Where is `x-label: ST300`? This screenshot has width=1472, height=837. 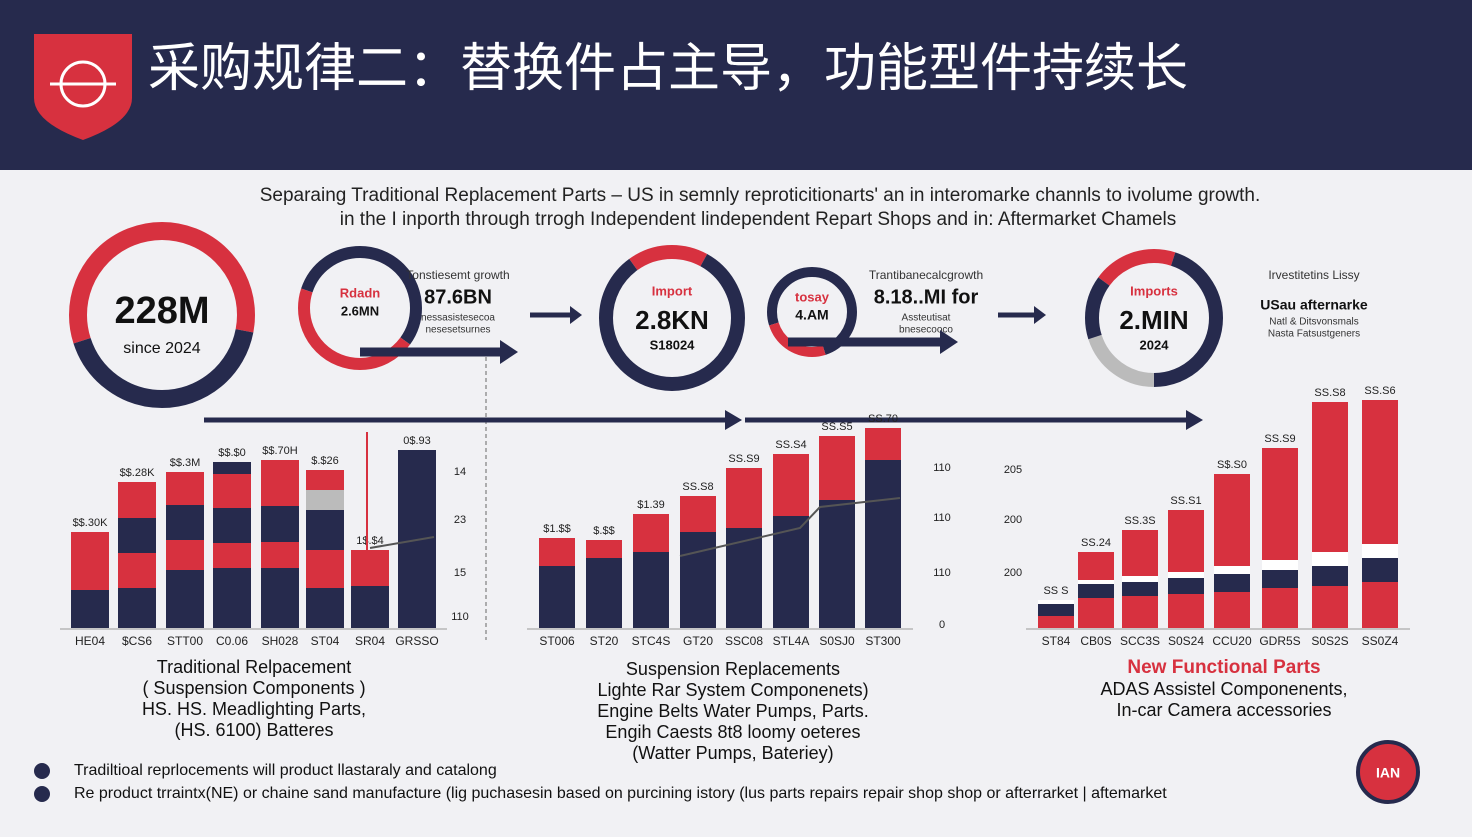 x-label: ST300 is located at coordinates (883, 641).